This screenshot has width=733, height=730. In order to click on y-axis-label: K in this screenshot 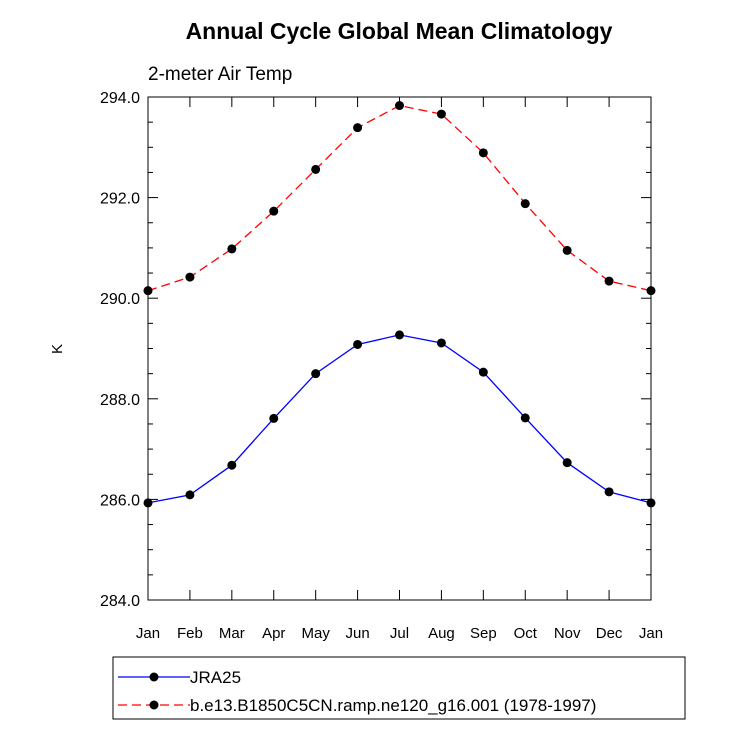, I will do `click(57, 349)`.